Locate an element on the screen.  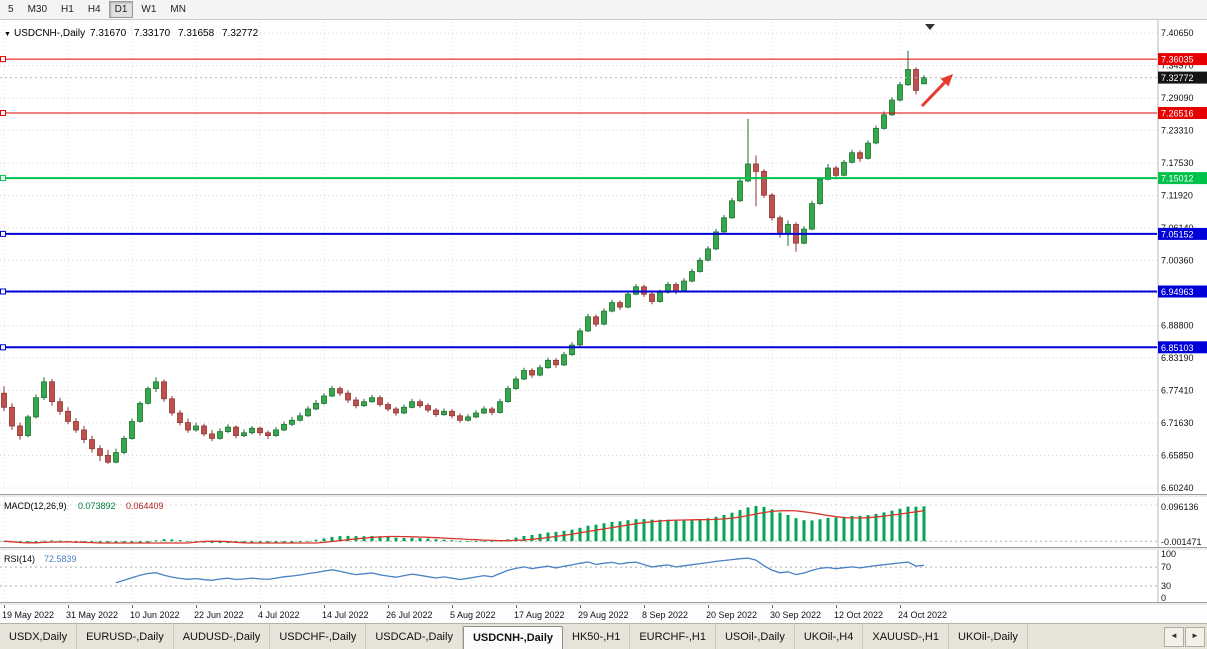
chart-tab-xauusd-h1: XAUUSD-,H1 is located at coordinates (906, 636).